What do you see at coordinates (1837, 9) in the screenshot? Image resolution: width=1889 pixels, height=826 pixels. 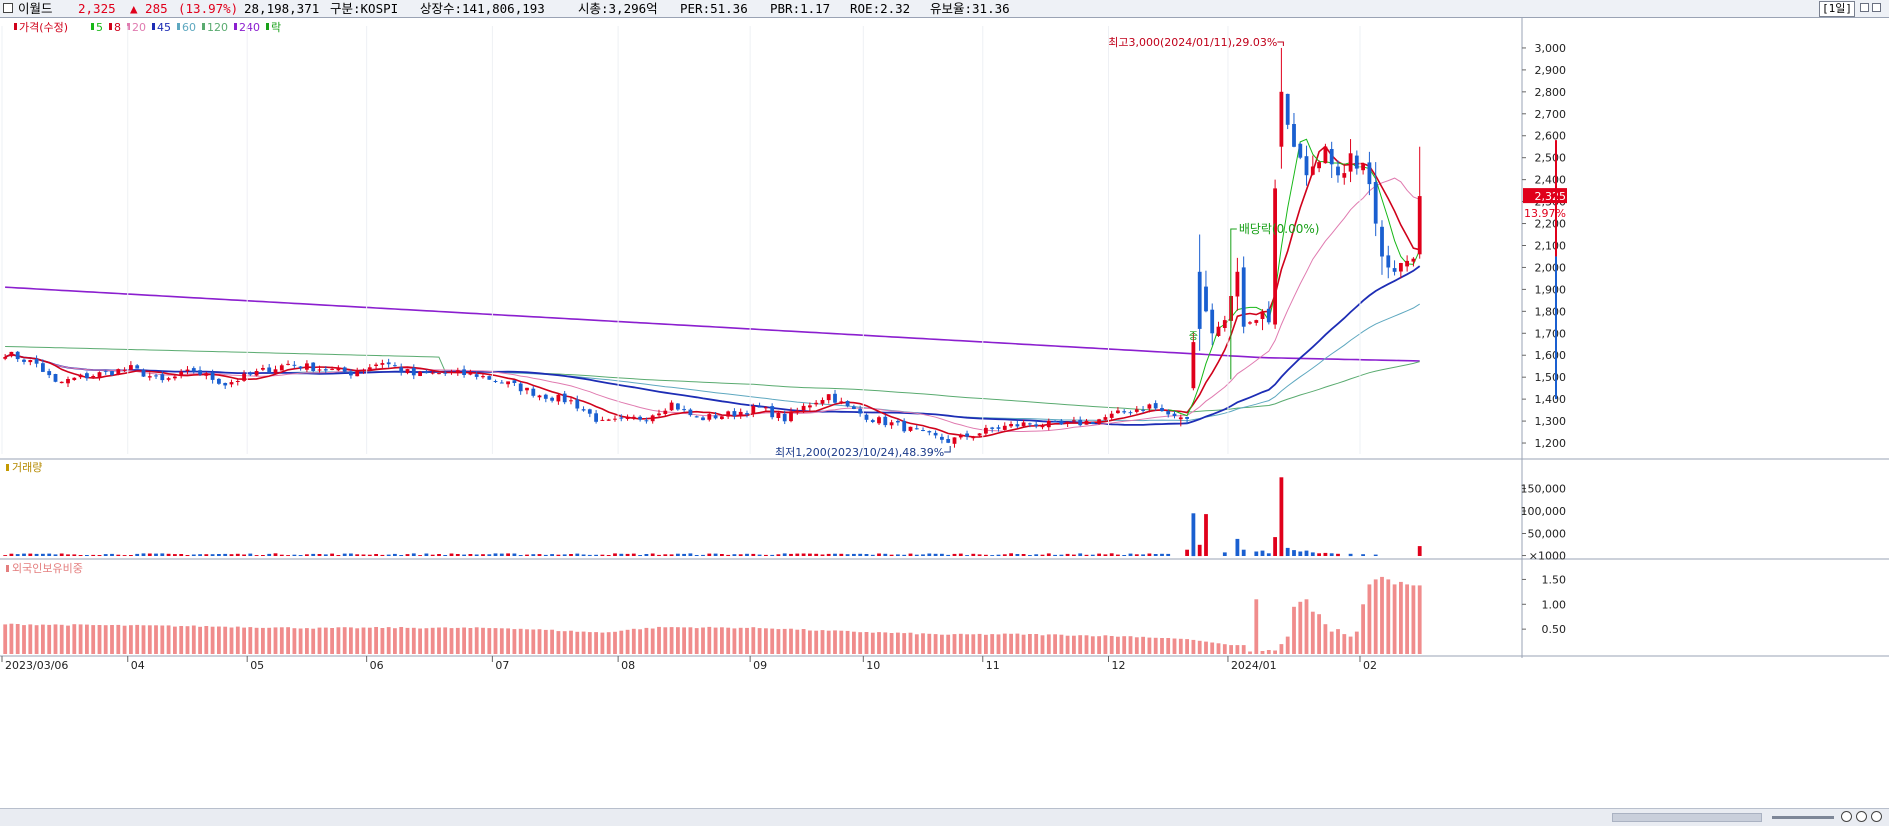 I see `period-selector: [1일]` at bounding box center [1837, 9].